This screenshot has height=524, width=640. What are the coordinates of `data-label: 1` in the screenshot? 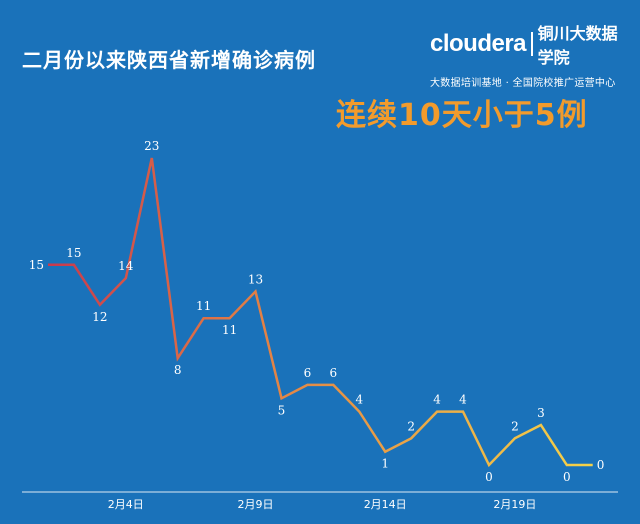 It's located at (385, 464).